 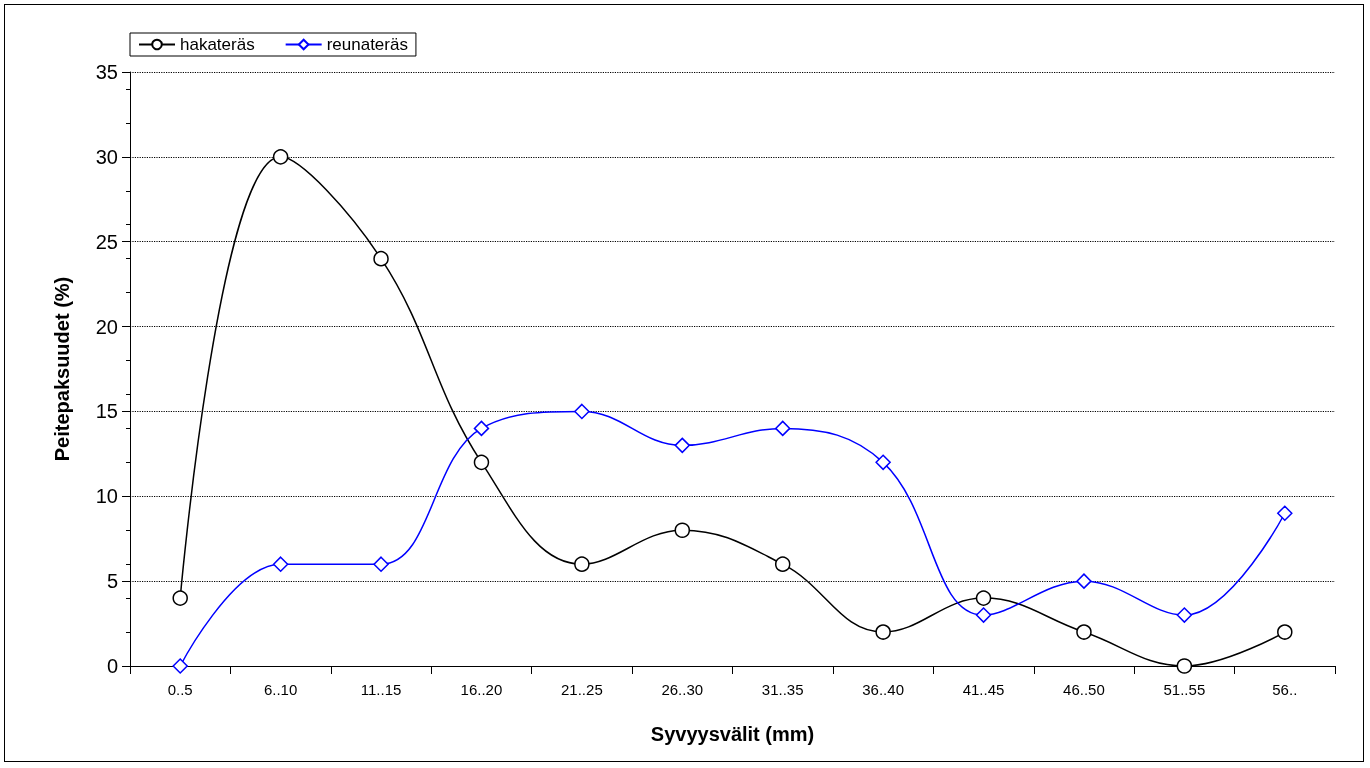 I want to click on x-tick-label: 41..45, so click(x=983, y=689).